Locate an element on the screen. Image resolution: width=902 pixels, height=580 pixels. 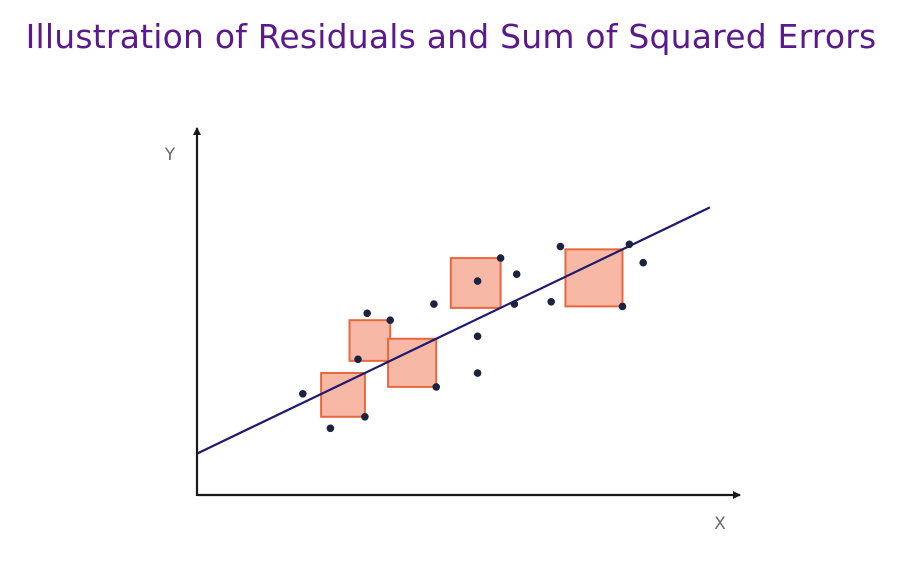
x-axis-label: X is located at coordinates (720, 524).